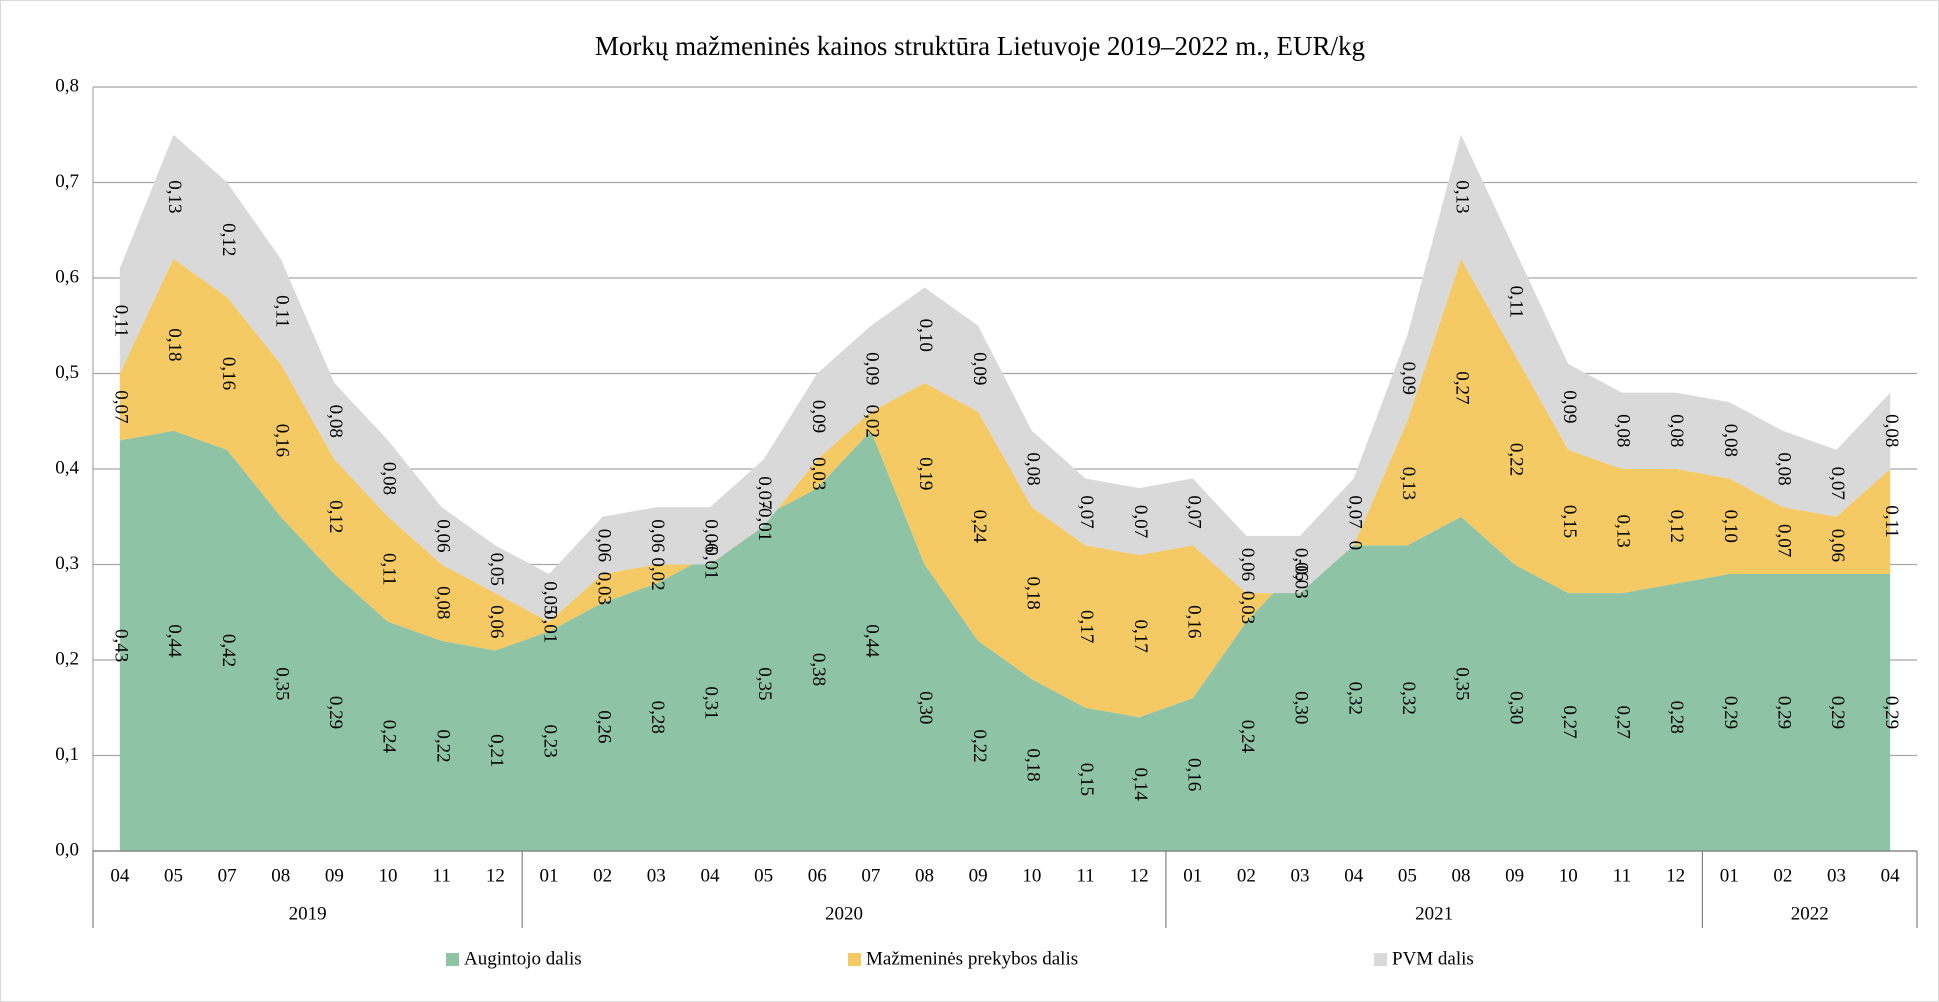 The width and height of the screenshot is (1939, 1002). Describe the element at coordinates (818, 669) in the screenshot. I see `data-label: 0,38` at that location.